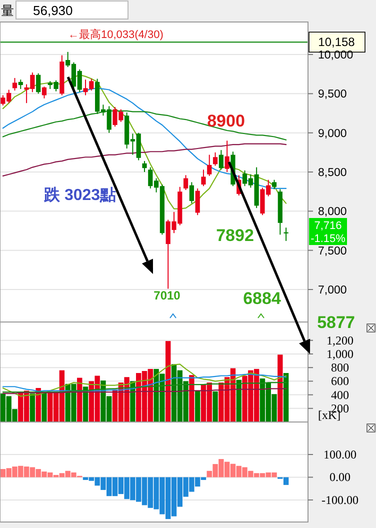  I want to click on y-tick-label: 1,200, so click(340, 340).